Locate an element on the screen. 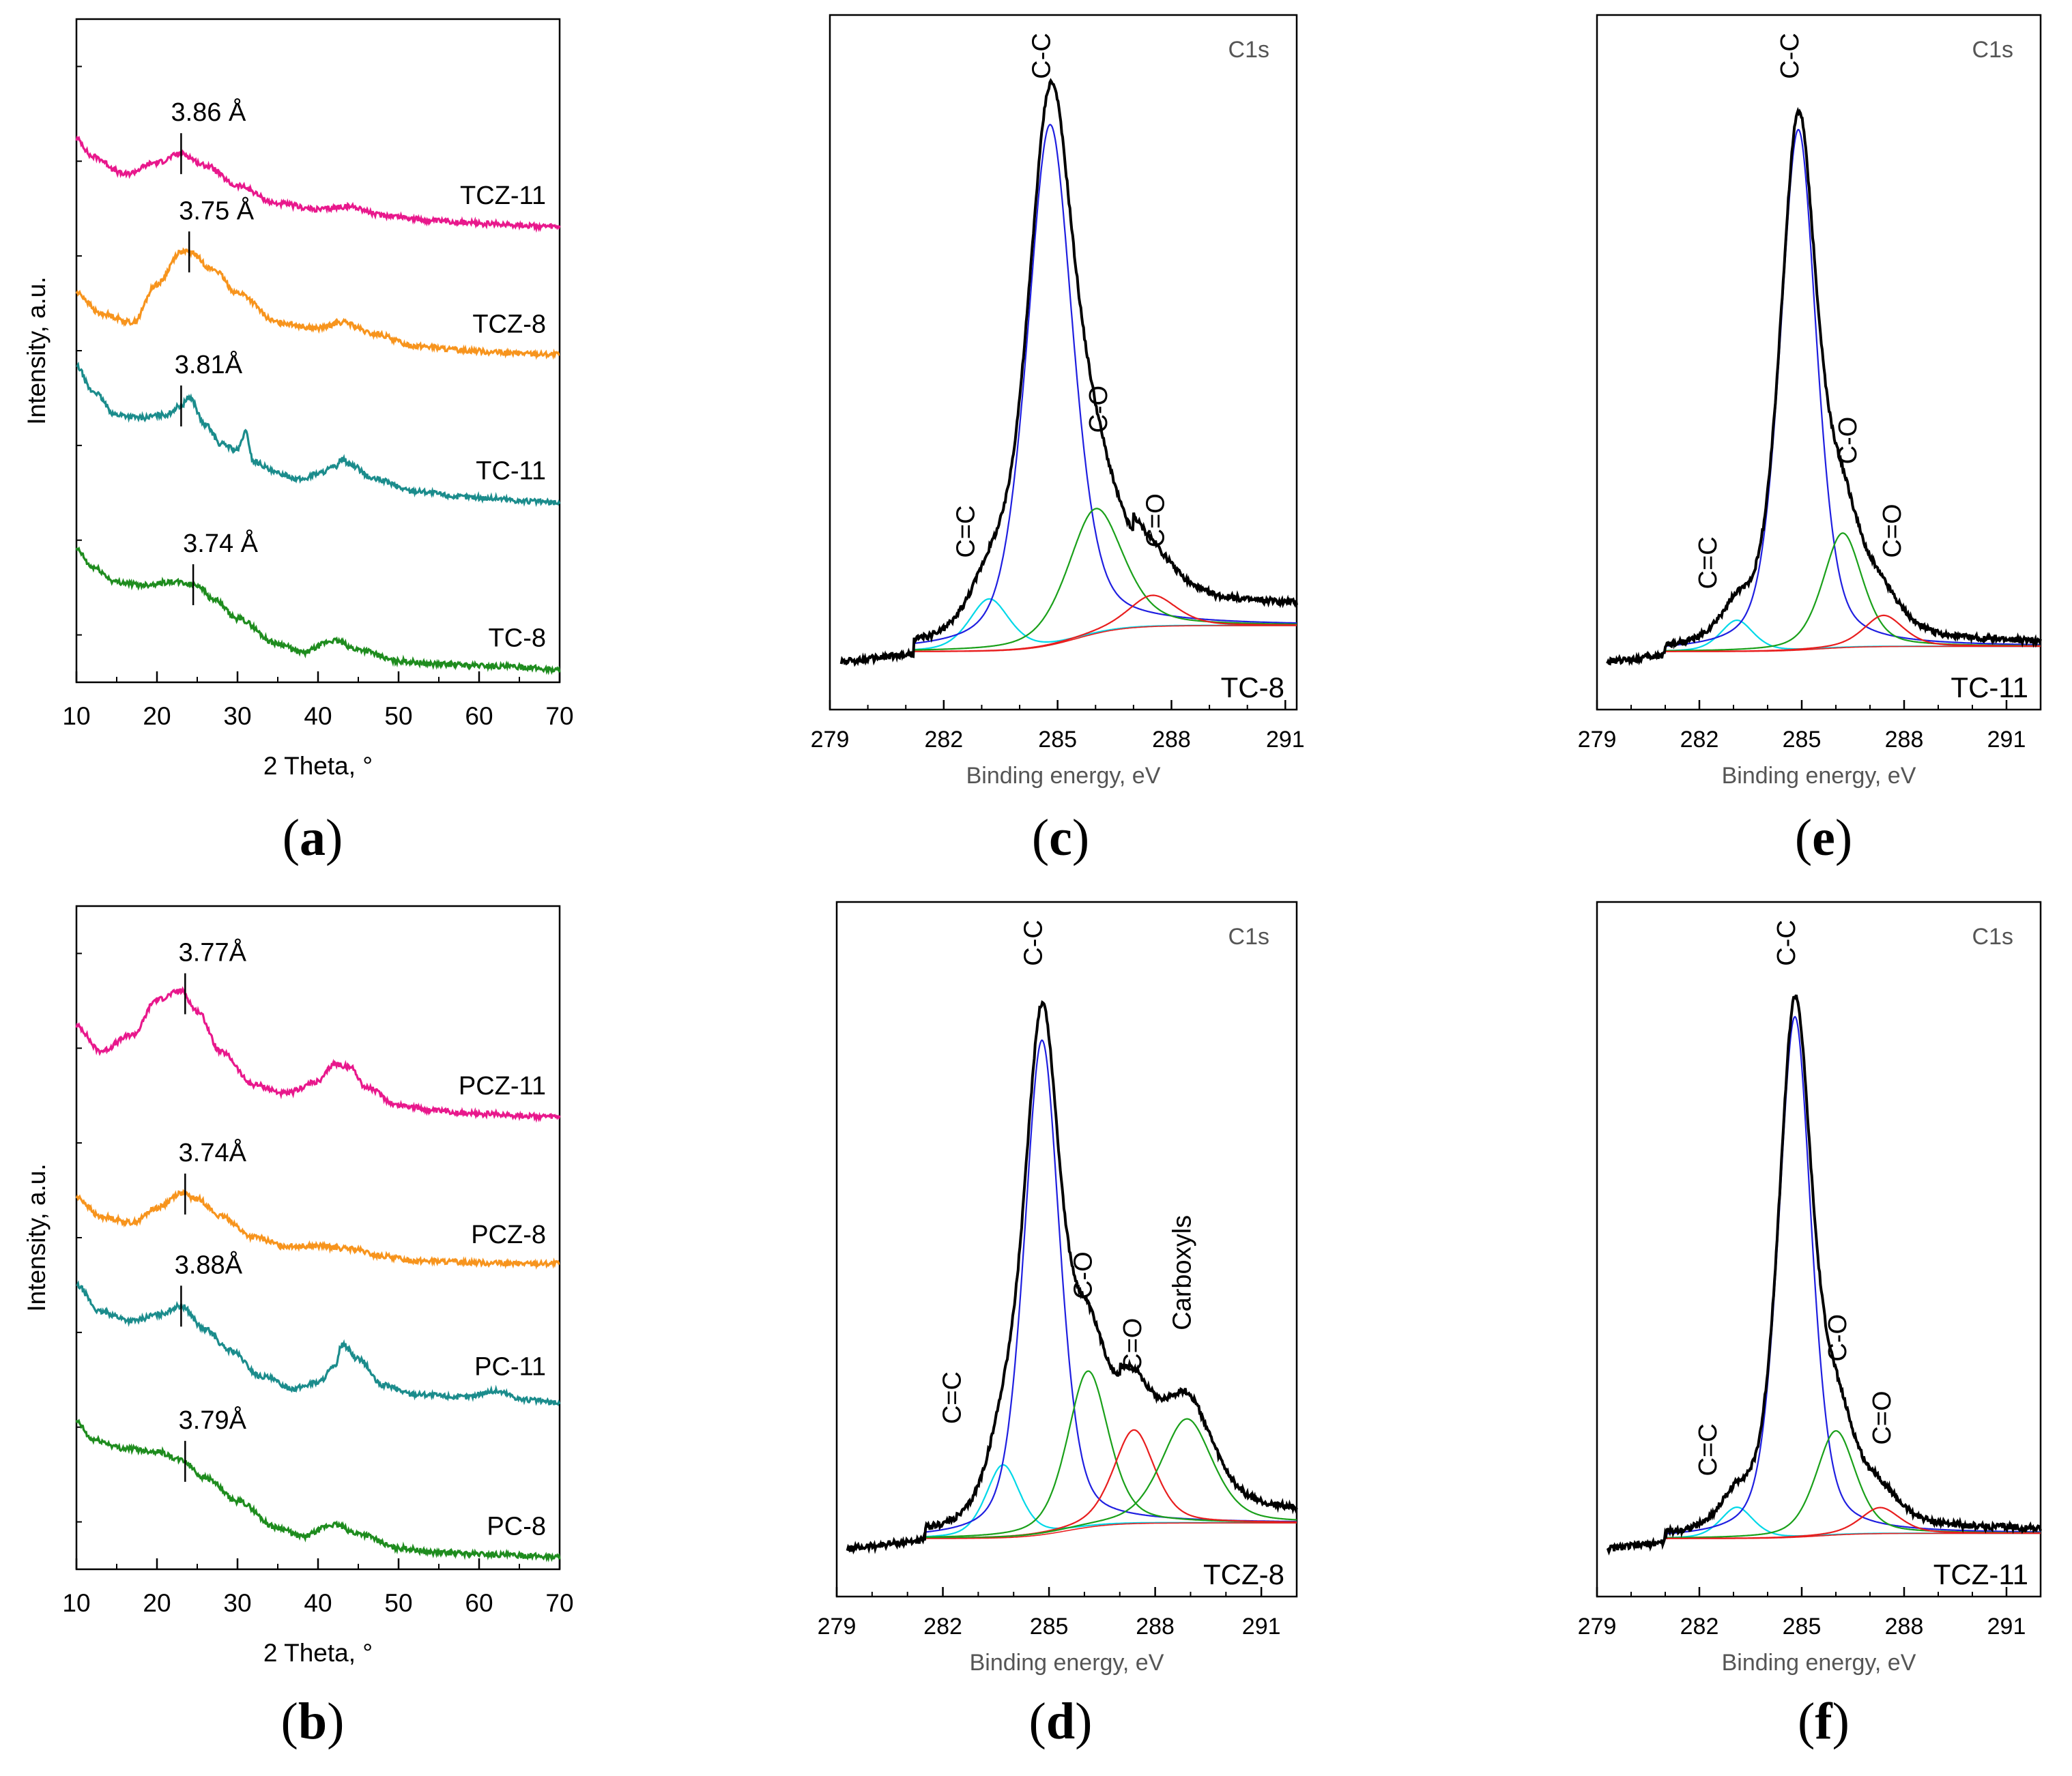 The image size is (2072, 1776). sample-label: TCZ-11 is located at coordinates (1980, 1574).